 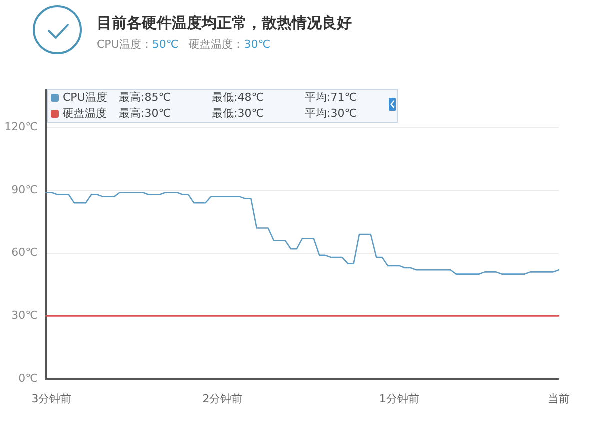 I want to click on annotation: 最高:30℃, so click(x=145, y=114).